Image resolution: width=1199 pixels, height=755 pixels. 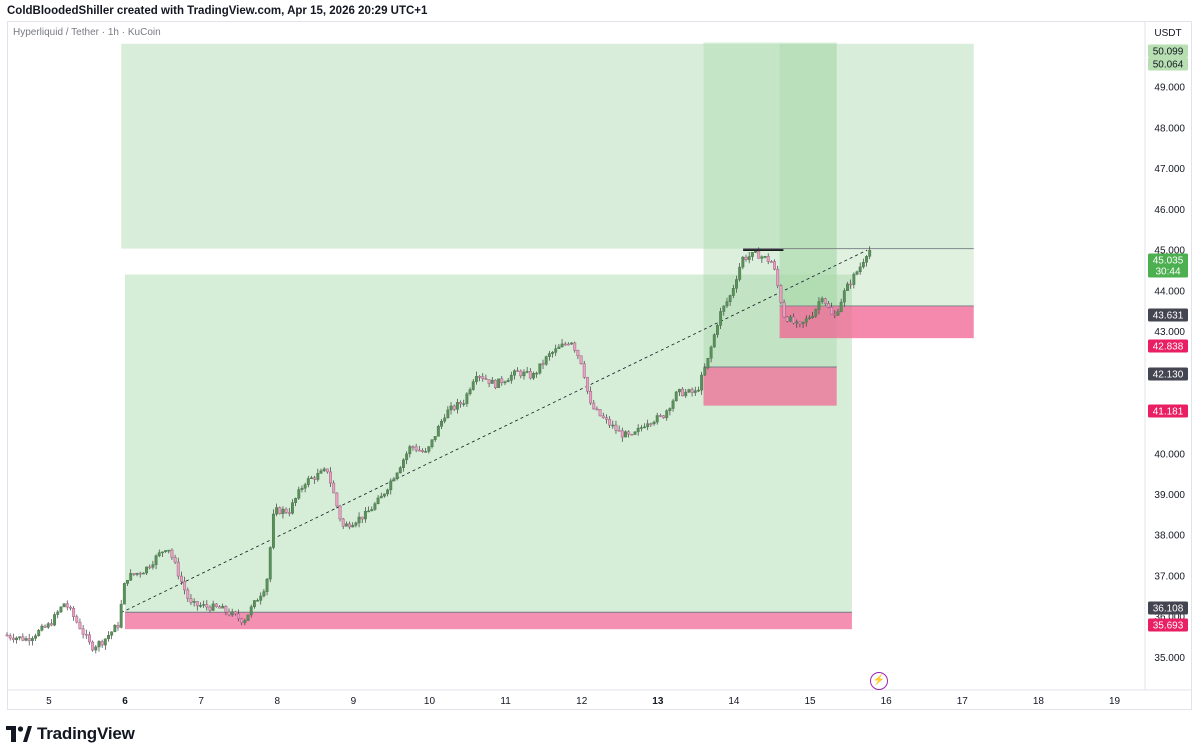 I want to click on price-tick-label: 36.000, so click(x=1169, y=617).